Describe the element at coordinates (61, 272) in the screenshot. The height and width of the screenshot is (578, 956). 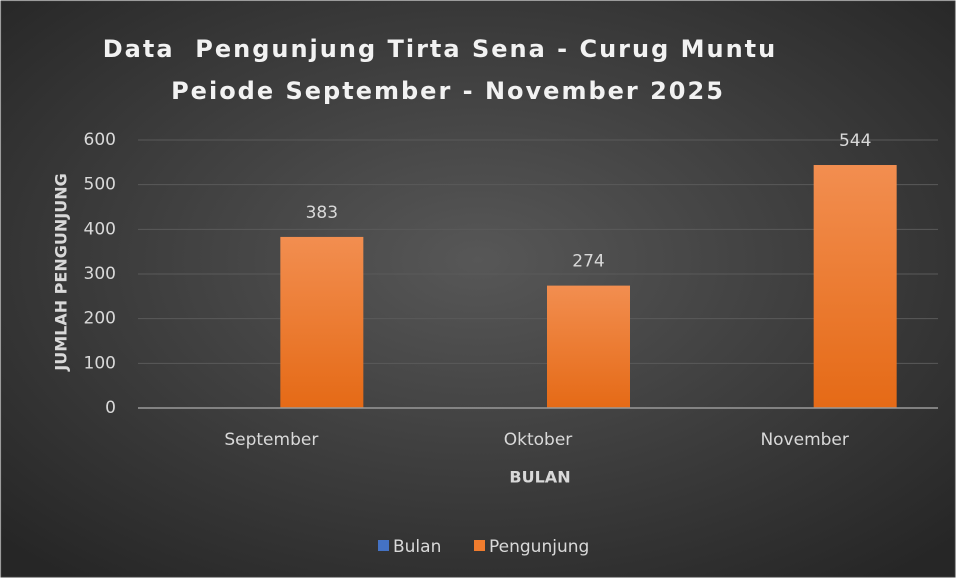
I see `y-axis-label: JUMLAH PENGUNJUNG` at that location.